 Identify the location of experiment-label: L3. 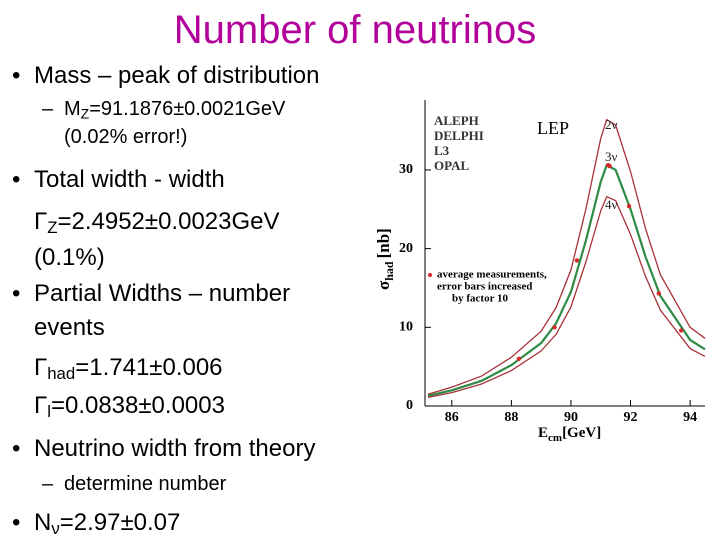
(442, 150).